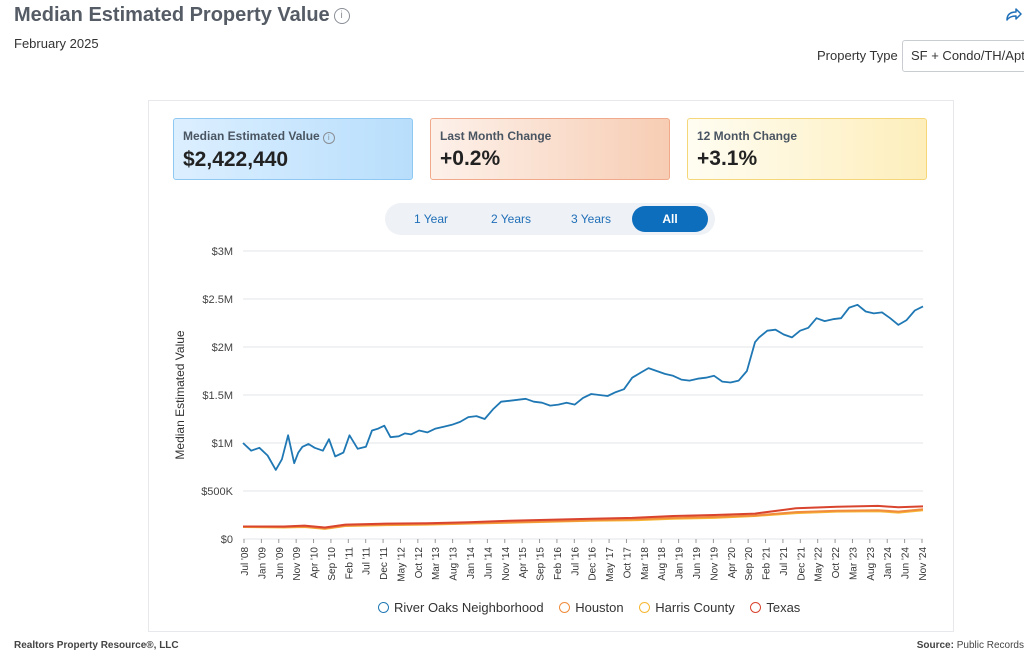  Describe the element at coordinates (662, 564) in the screenshot. I see `x-tick-label: Aug '18` at that location.